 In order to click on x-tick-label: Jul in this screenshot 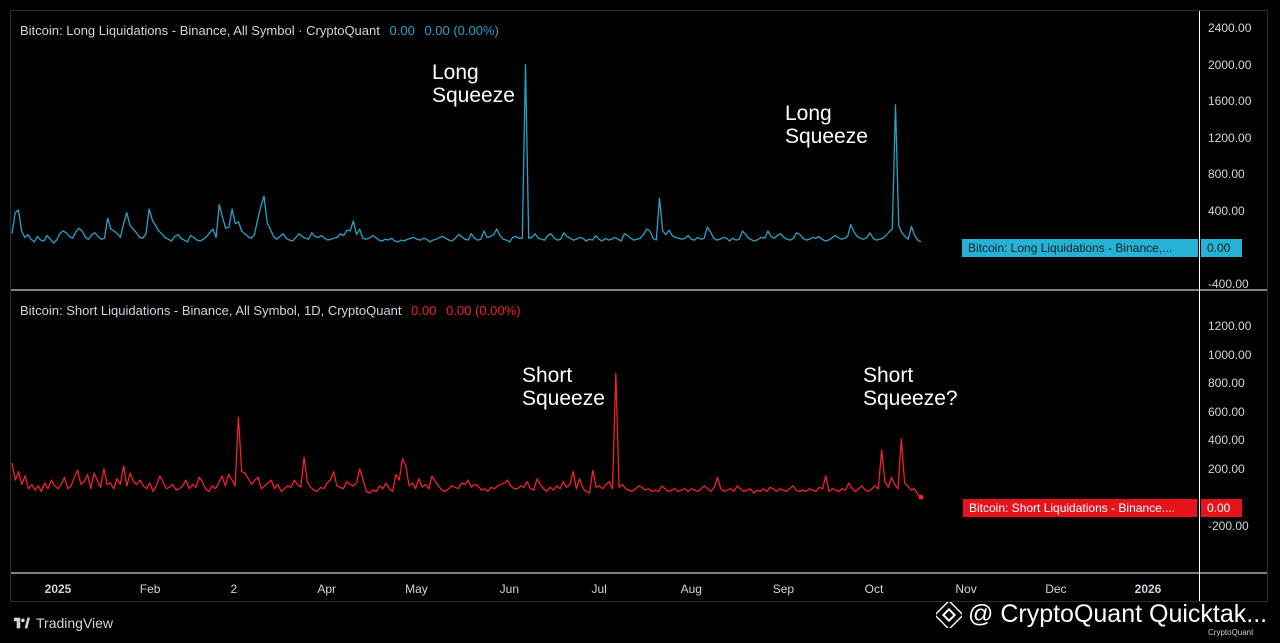, I will do `click(599, 589)`.